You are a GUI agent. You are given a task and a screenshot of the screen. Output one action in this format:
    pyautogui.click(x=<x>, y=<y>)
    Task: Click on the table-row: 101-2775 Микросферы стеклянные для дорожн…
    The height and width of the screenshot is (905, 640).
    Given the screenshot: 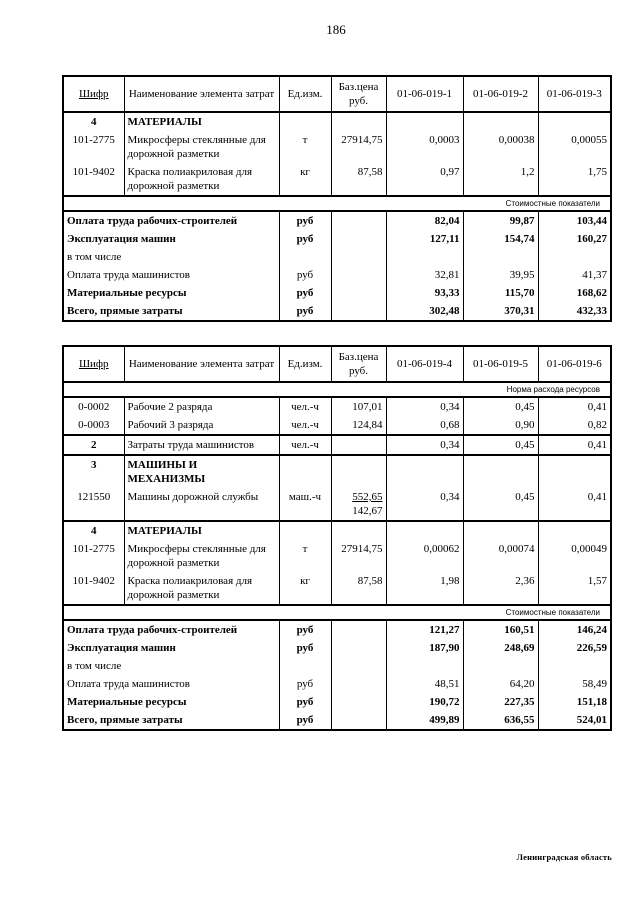 What is the action you would take?
    pyautogui.click(x=337, y=556)
    